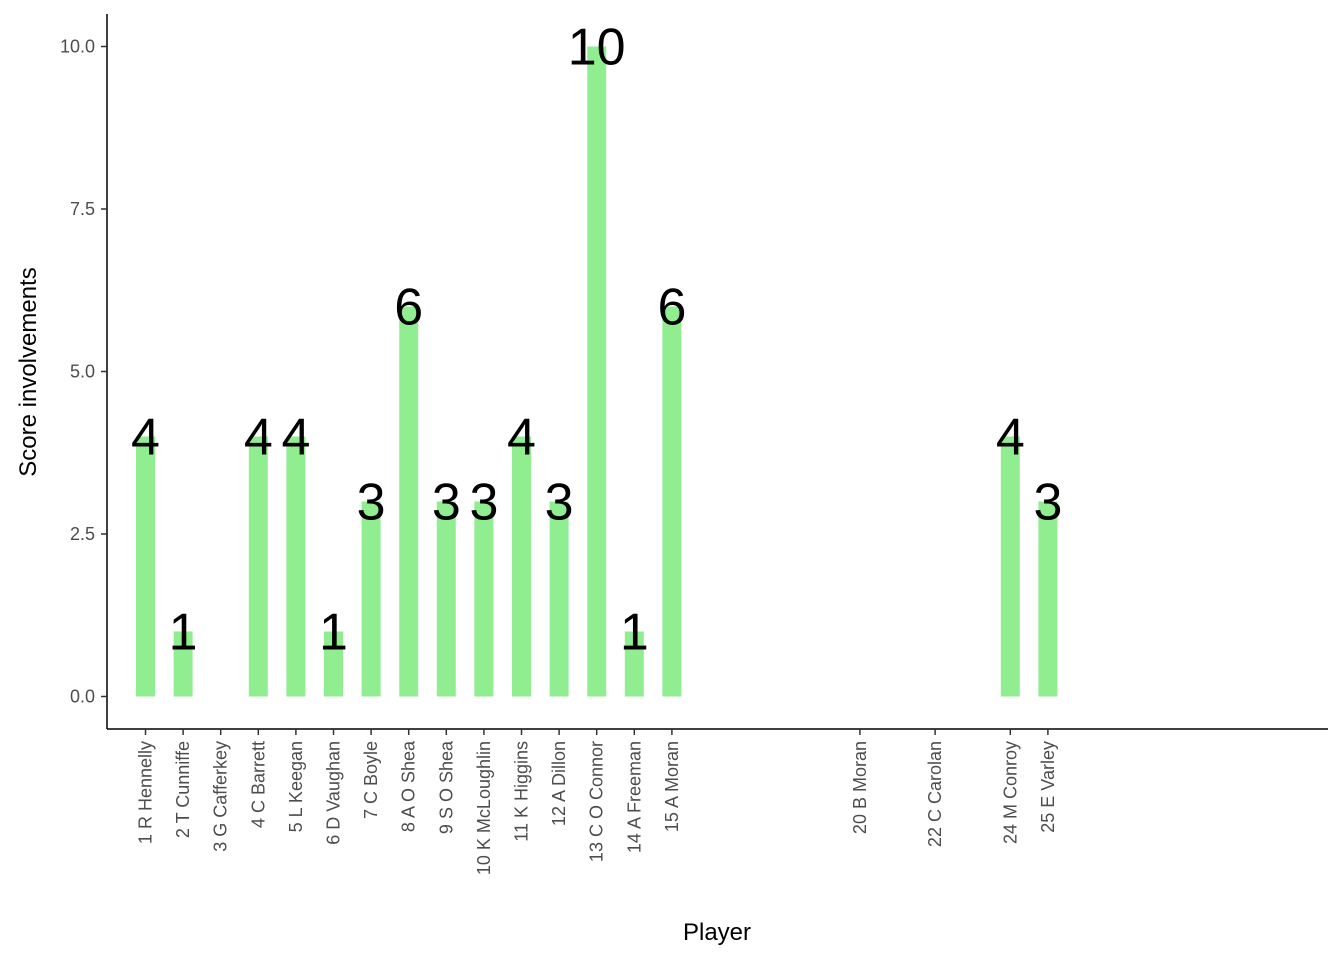  Describe the element at coordinates (183, 789) in the screenshot. I see `x-tick-label: 2 T Cunniffe` at that location.